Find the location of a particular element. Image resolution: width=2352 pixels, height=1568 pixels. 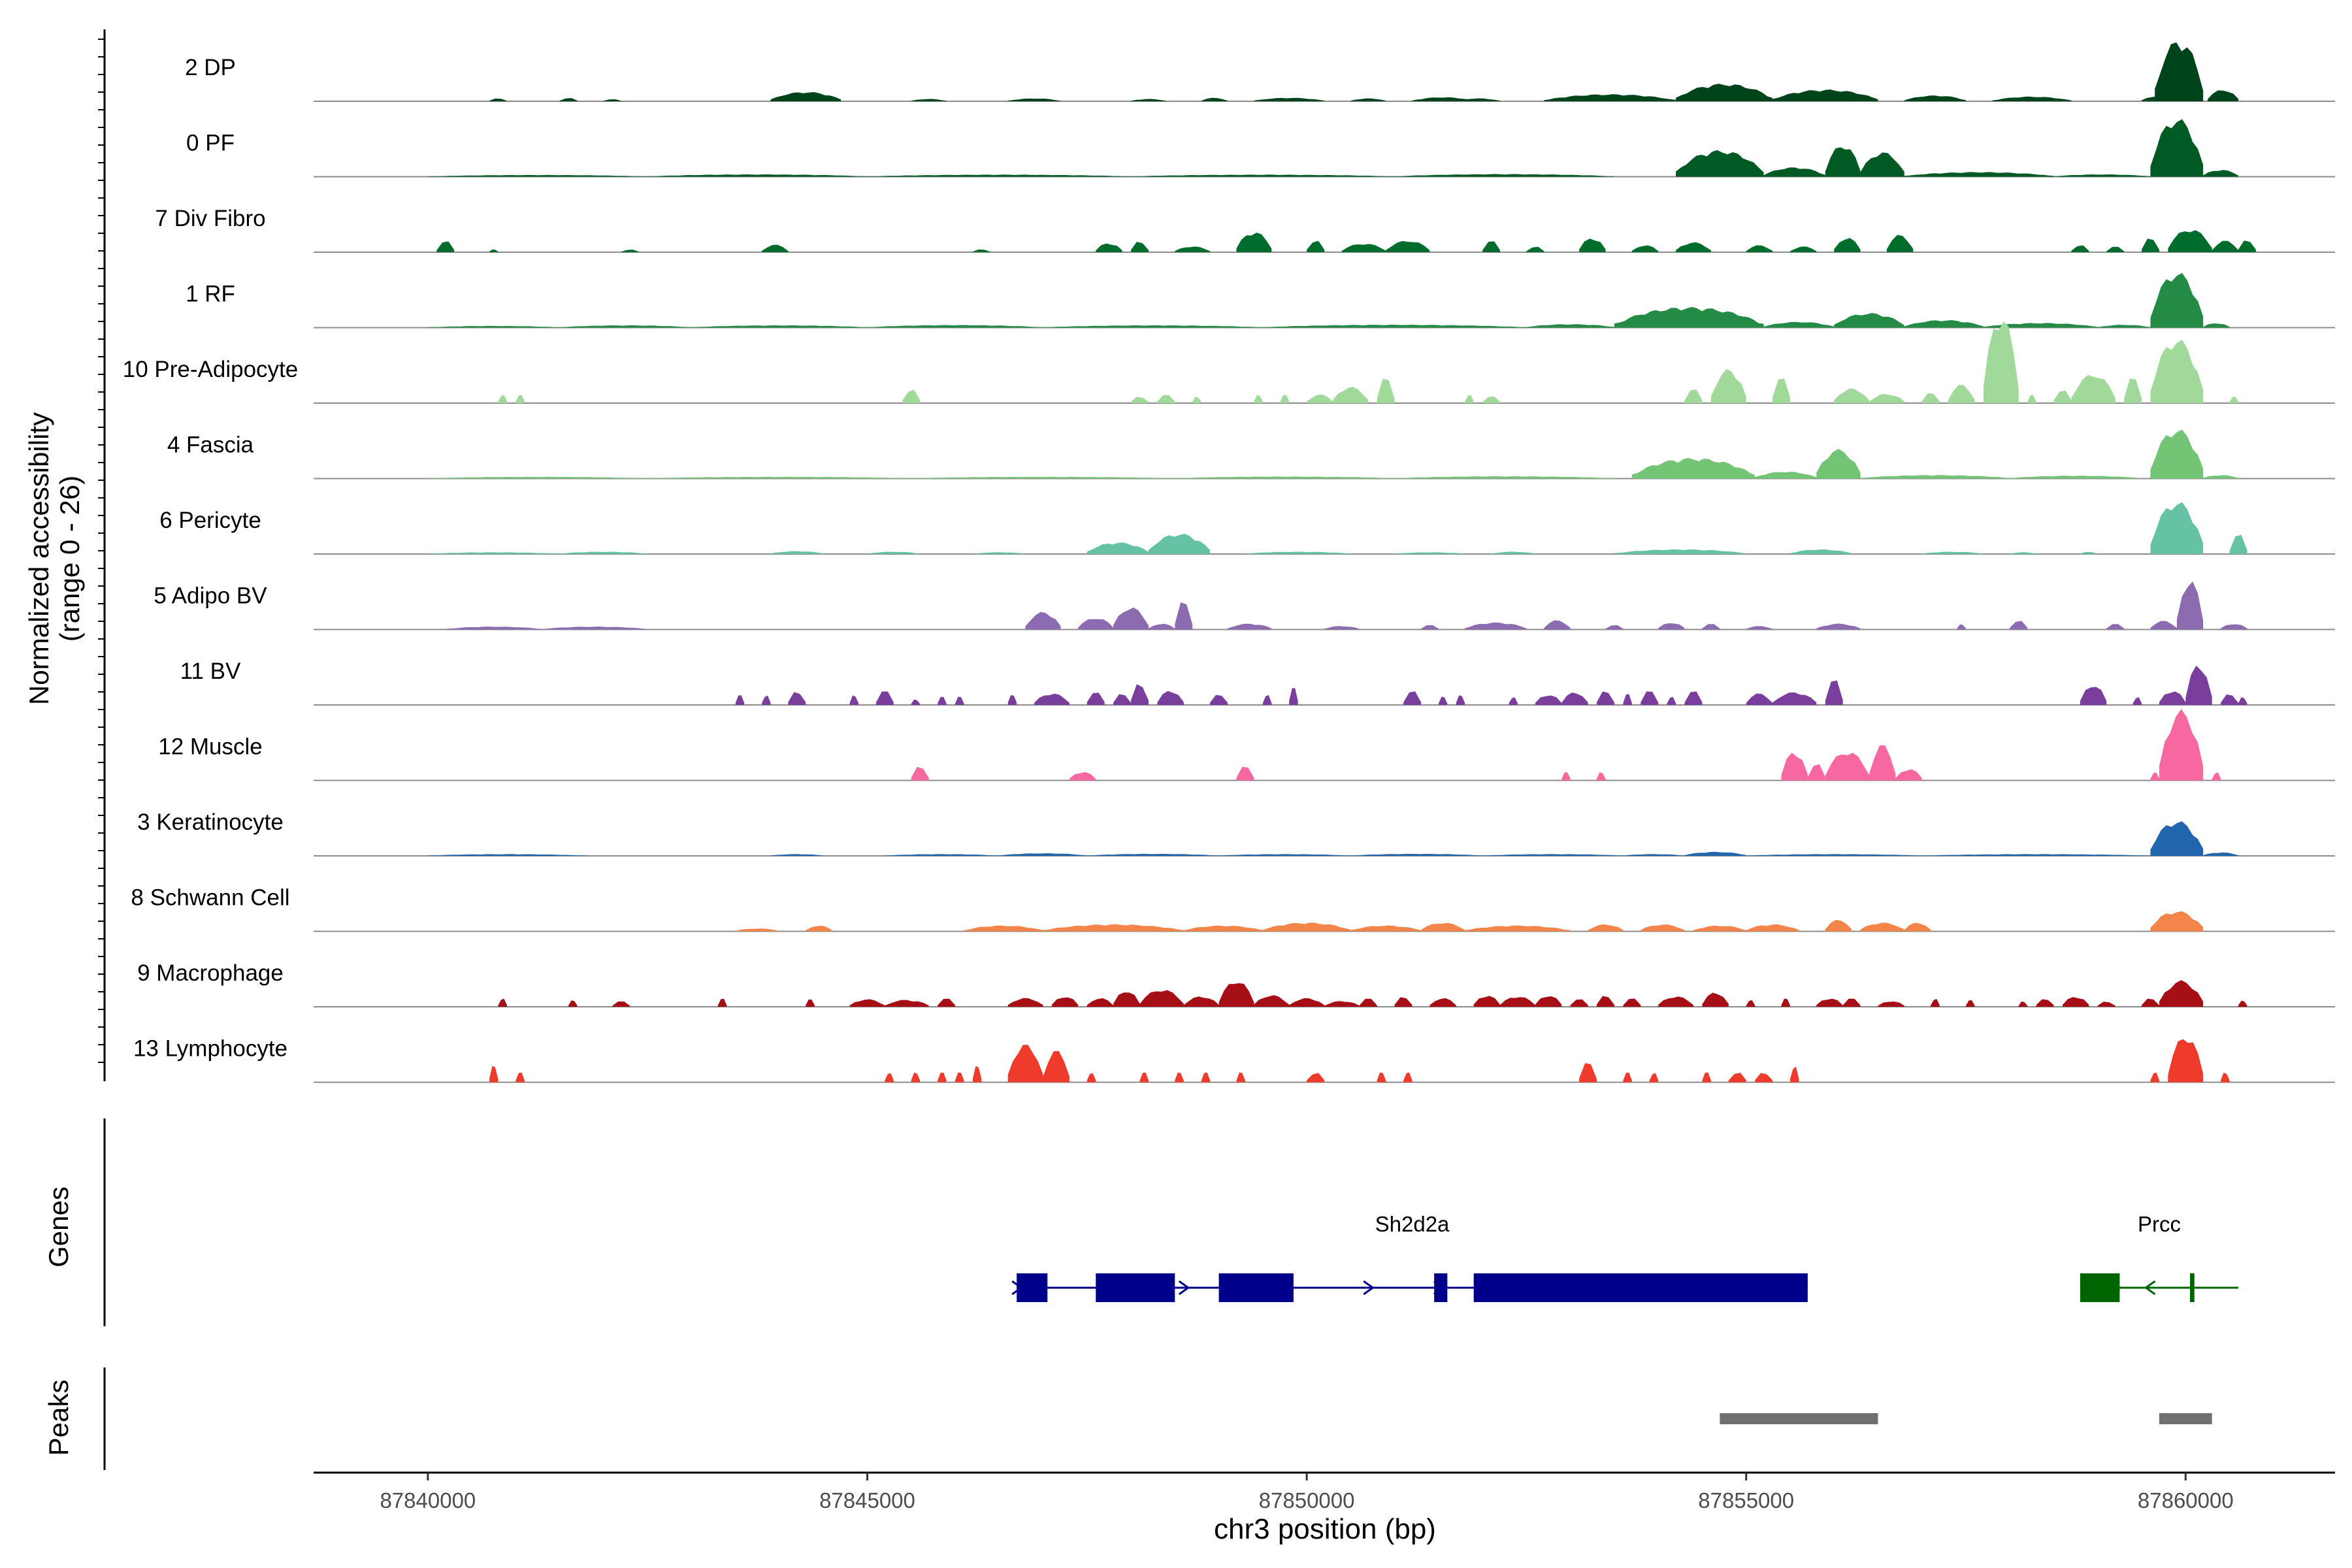

strand-arrow is located at coordinates (1439, 1288).